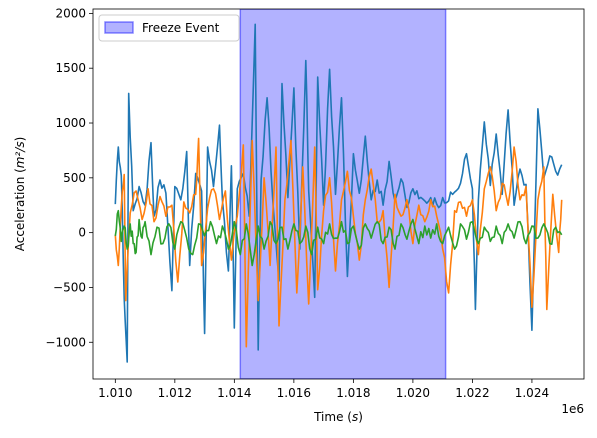  I want to click on x-tick-label: 1.016, so click(294, 393).